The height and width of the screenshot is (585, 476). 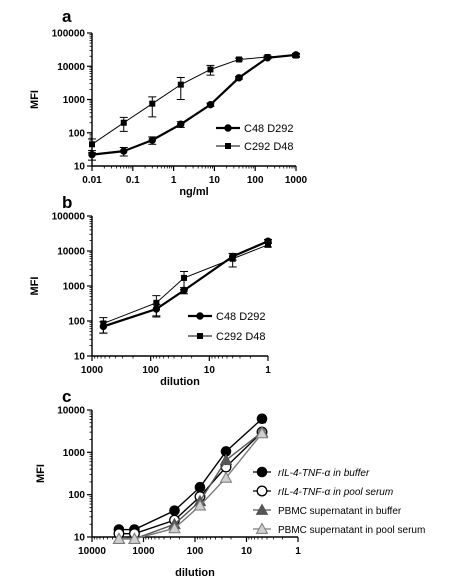 What do you see at coordinates (335, 492) in the screenshot?
I see `legend-label: rIL-4-TNF-α in pool serum` at bounding box center [335, 492].